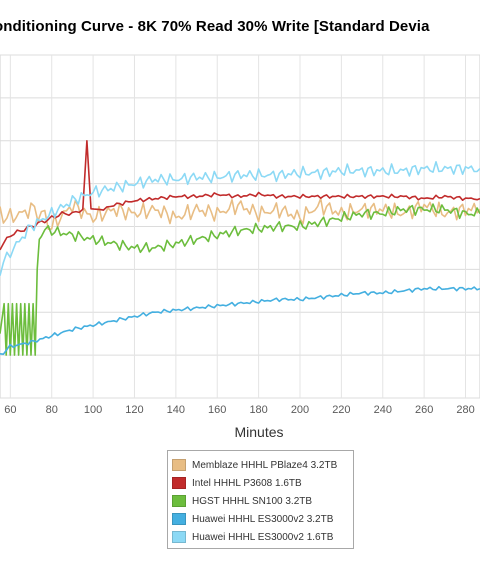 This screenshot has width=480, height=565. What do you see at coordinates (52, 410) in the screenshot?
I see `x-tick-label: 80` at bounding box center [52, 410].